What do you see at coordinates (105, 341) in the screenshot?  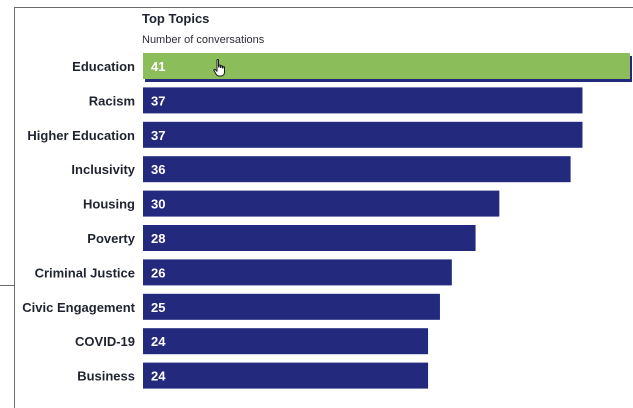 I see `category-label: COVID-19` at bounding box center [105, 341].